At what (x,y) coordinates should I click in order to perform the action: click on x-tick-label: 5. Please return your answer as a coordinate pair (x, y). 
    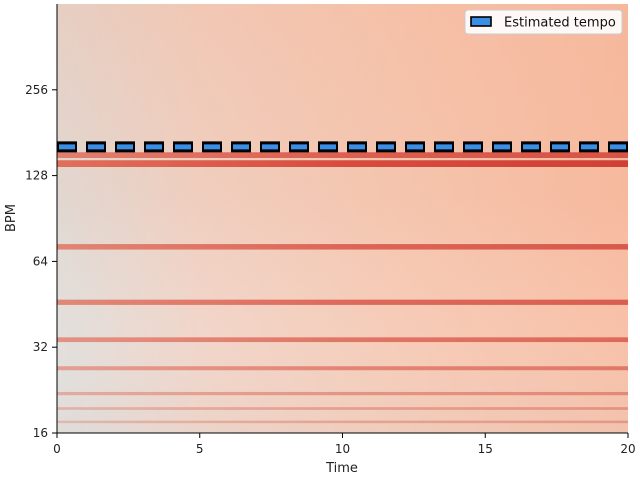
    Looking at the image, I should click on (200, 449).